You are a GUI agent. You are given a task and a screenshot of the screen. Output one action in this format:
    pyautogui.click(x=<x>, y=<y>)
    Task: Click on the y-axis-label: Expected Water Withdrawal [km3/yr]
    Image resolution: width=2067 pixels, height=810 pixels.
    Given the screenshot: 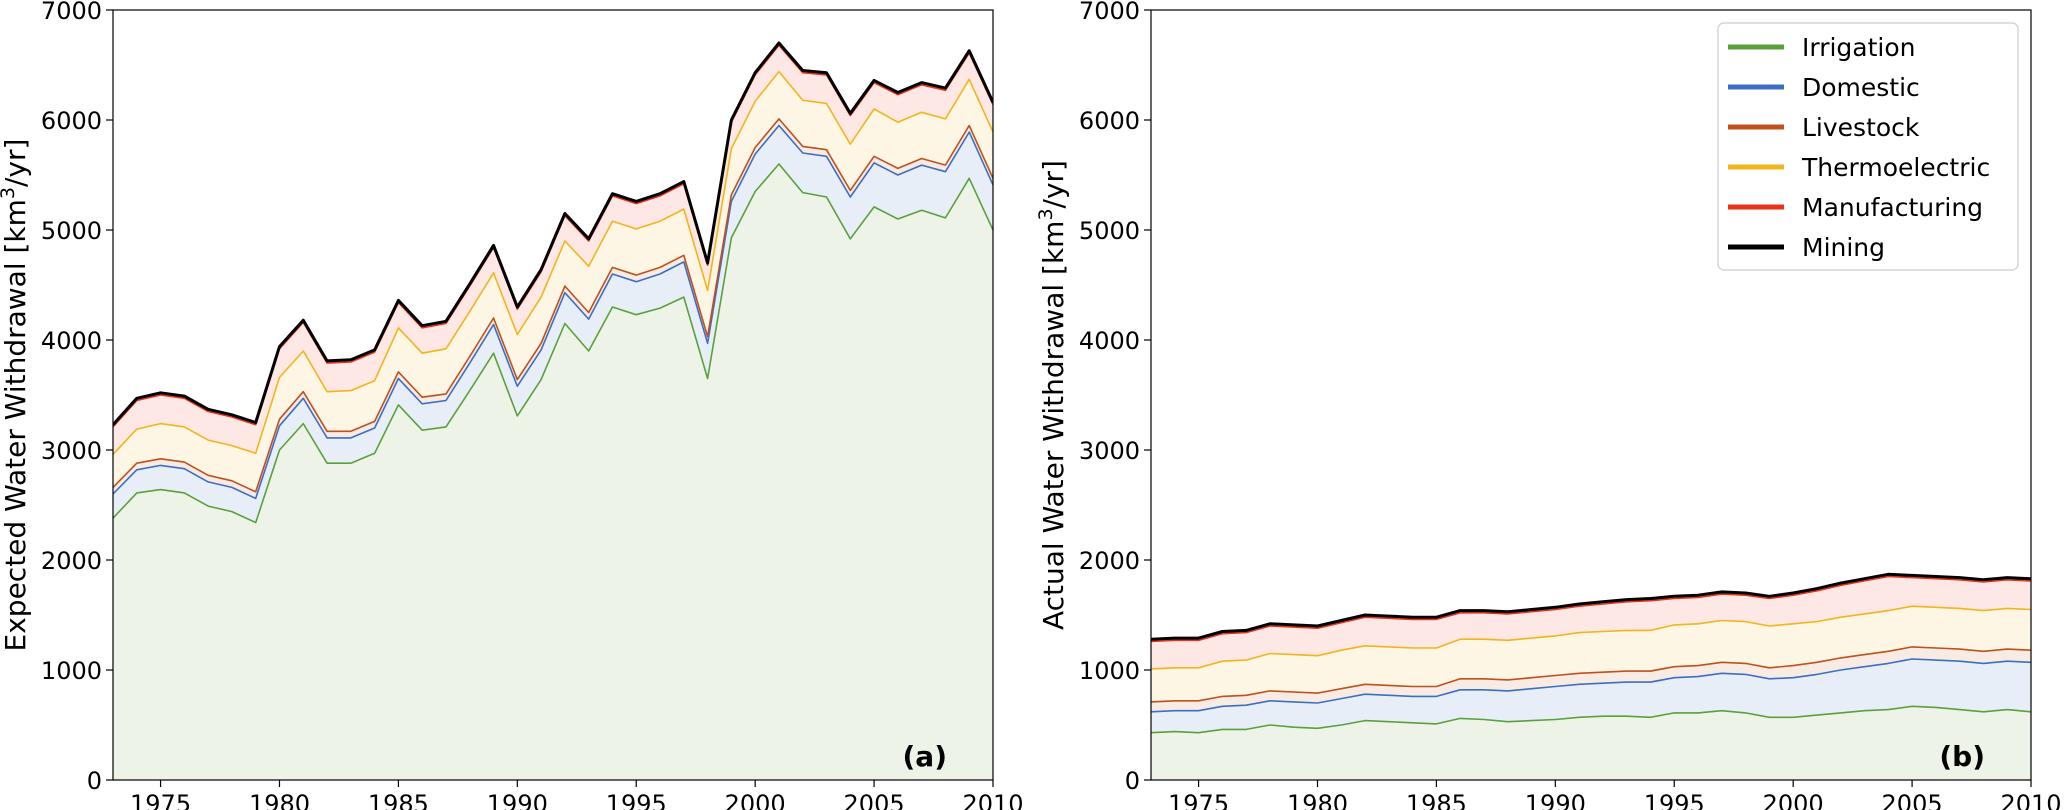 What is the action you would take?
    pyautogui.click(x=16, y=395)
    